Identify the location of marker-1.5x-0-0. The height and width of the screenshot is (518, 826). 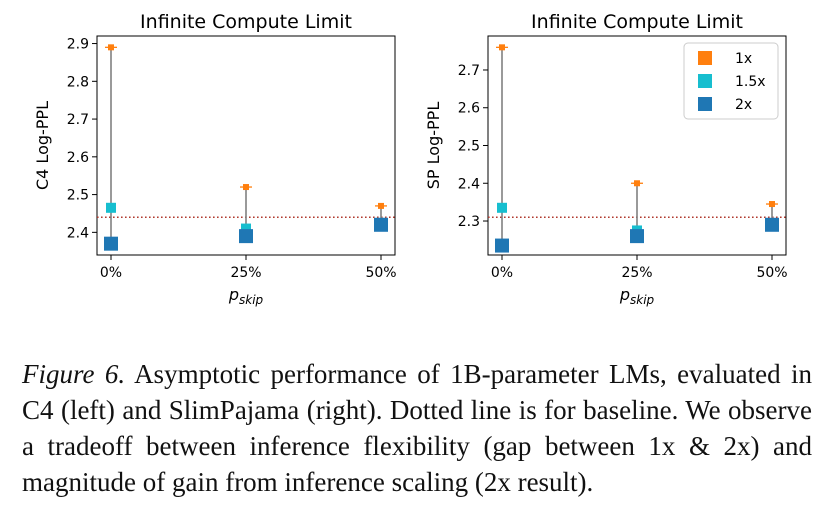
(111, 207).